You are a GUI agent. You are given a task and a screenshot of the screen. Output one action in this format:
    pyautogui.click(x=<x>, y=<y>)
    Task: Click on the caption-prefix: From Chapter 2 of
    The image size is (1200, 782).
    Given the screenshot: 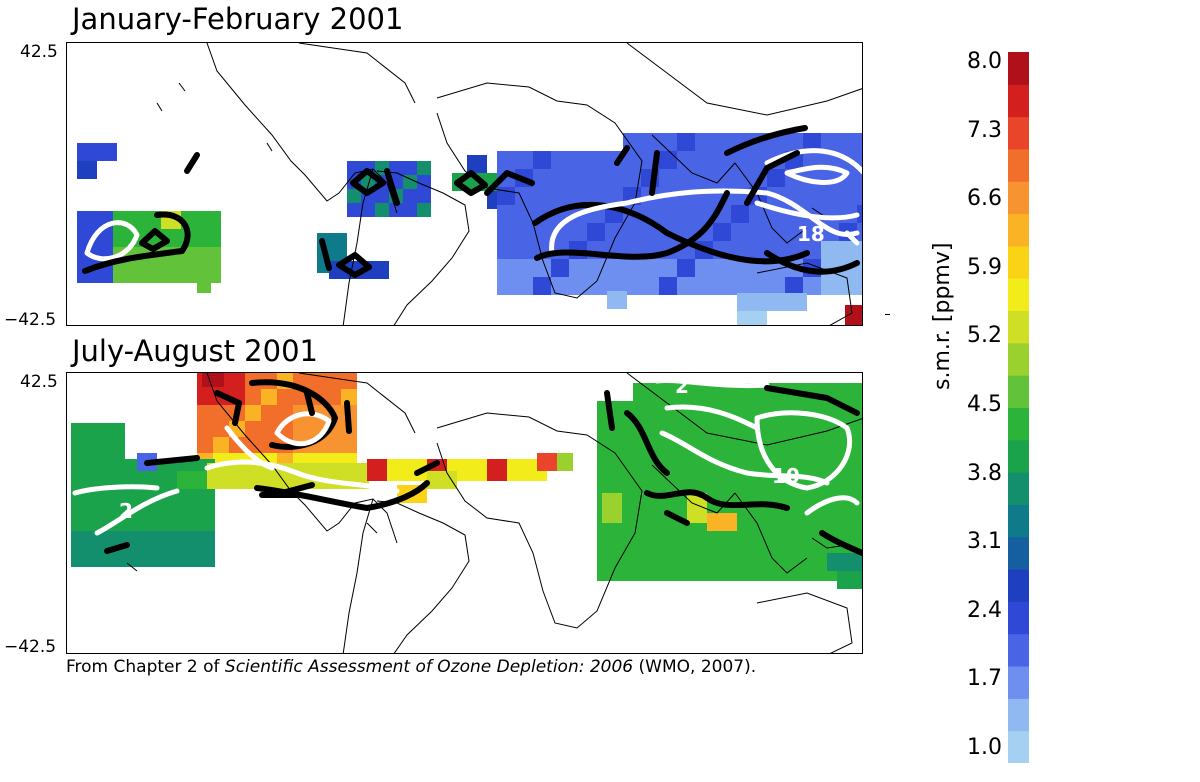 What is the action you would take?
    pyautogui.click(x=145, y=667)
    